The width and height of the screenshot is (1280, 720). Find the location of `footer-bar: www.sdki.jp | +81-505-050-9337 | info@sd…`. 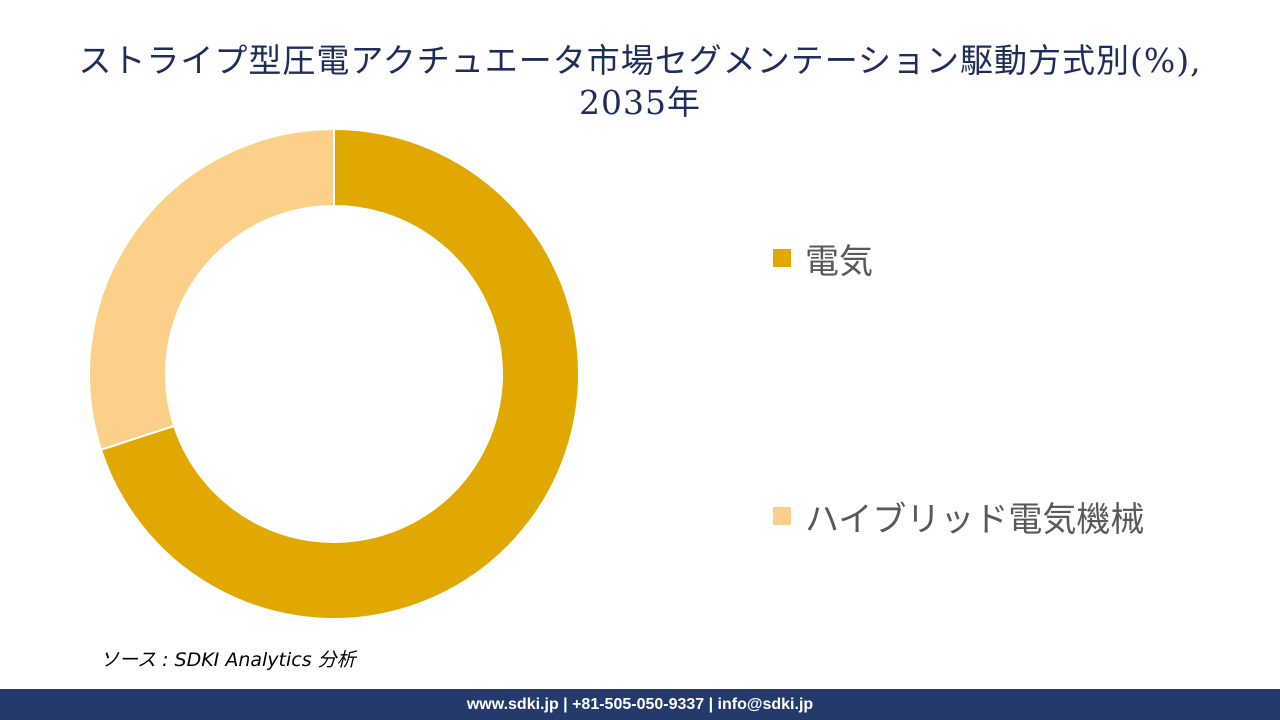

footer-bar: www.sdki.jp | +81-505-050-9337 | info@sd… is located at coordinates (640, 704).